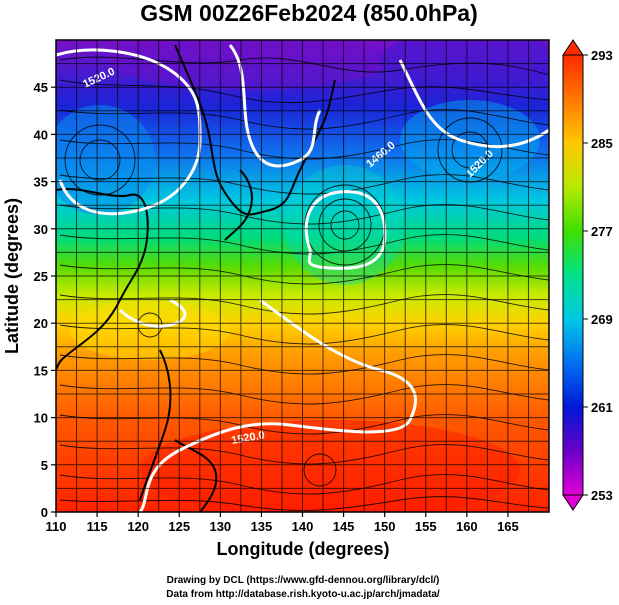 This screenshot has width=619, height=605. What do you see at coordinates (56, 526) in the screenshot?
I see `x-tick-label: 110` at bounding box center [56, 526].